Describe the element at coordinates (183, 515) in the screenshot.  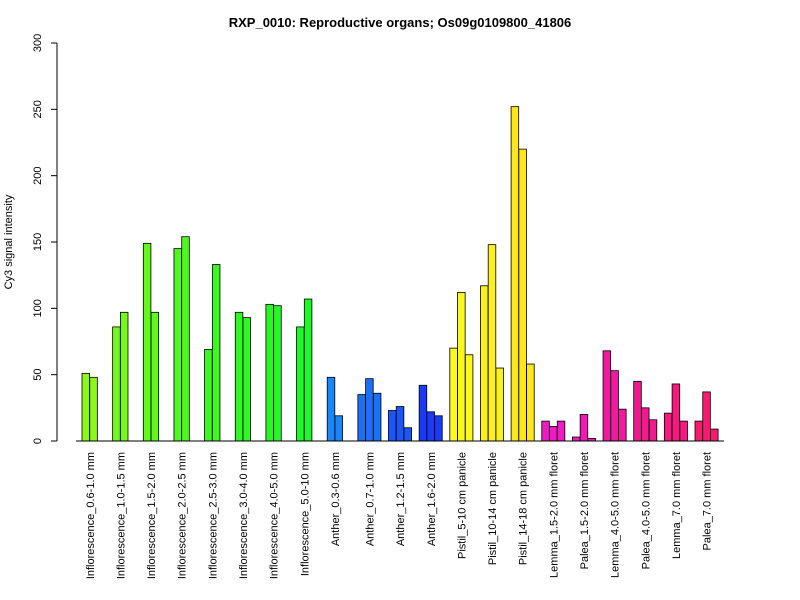
I see `x-category-label: Inflorescence_2.0-2.5 mm` at that location.